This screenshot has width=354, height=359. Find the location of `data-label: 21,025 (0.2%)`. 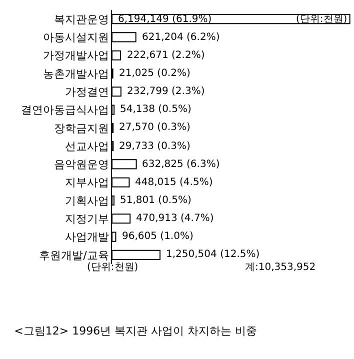

data-label: 21,025 (0.2%) is located at coordinates (154, 73).